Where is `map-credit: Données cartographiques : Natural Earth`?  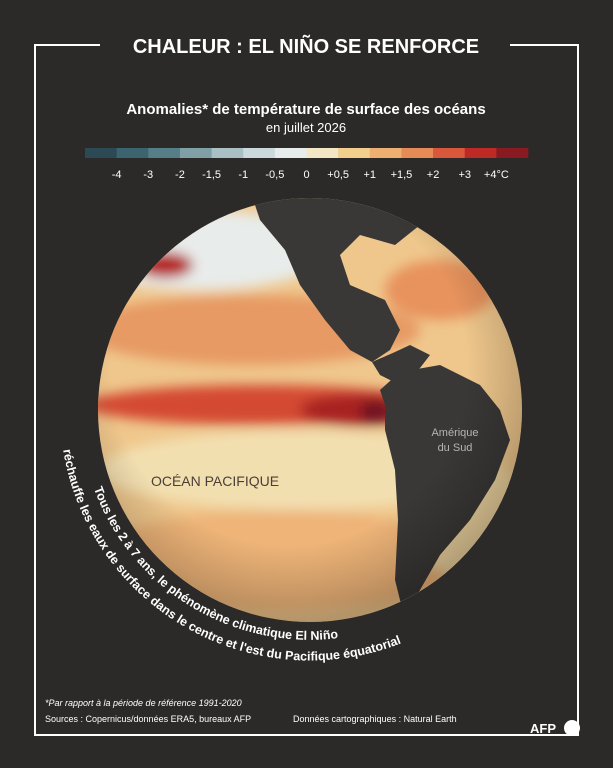
map-credit: Données cartographiques : Natural Earth is located at coordinates (375, 719).